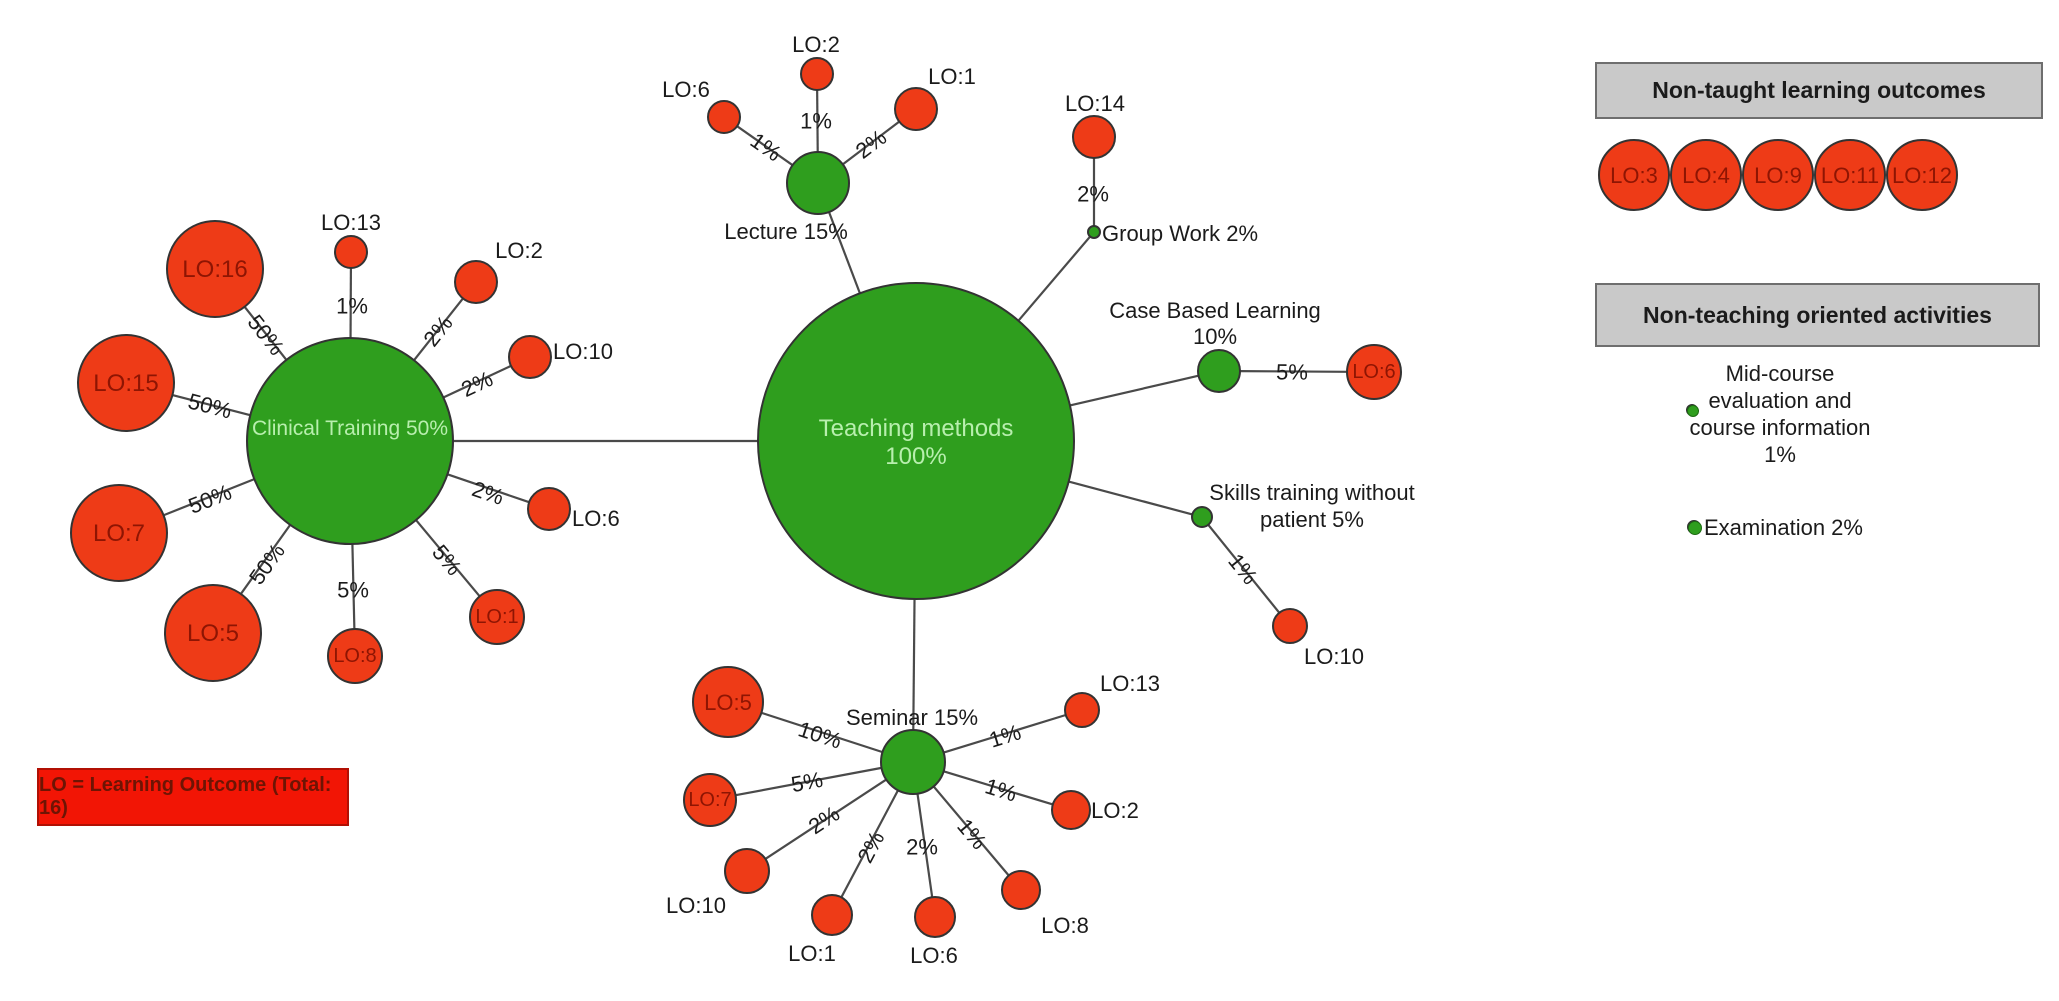 This screenshot has width=2059, height=1001. I want to click on midcourse-line-2: evaluation and, so click(1780, 400).